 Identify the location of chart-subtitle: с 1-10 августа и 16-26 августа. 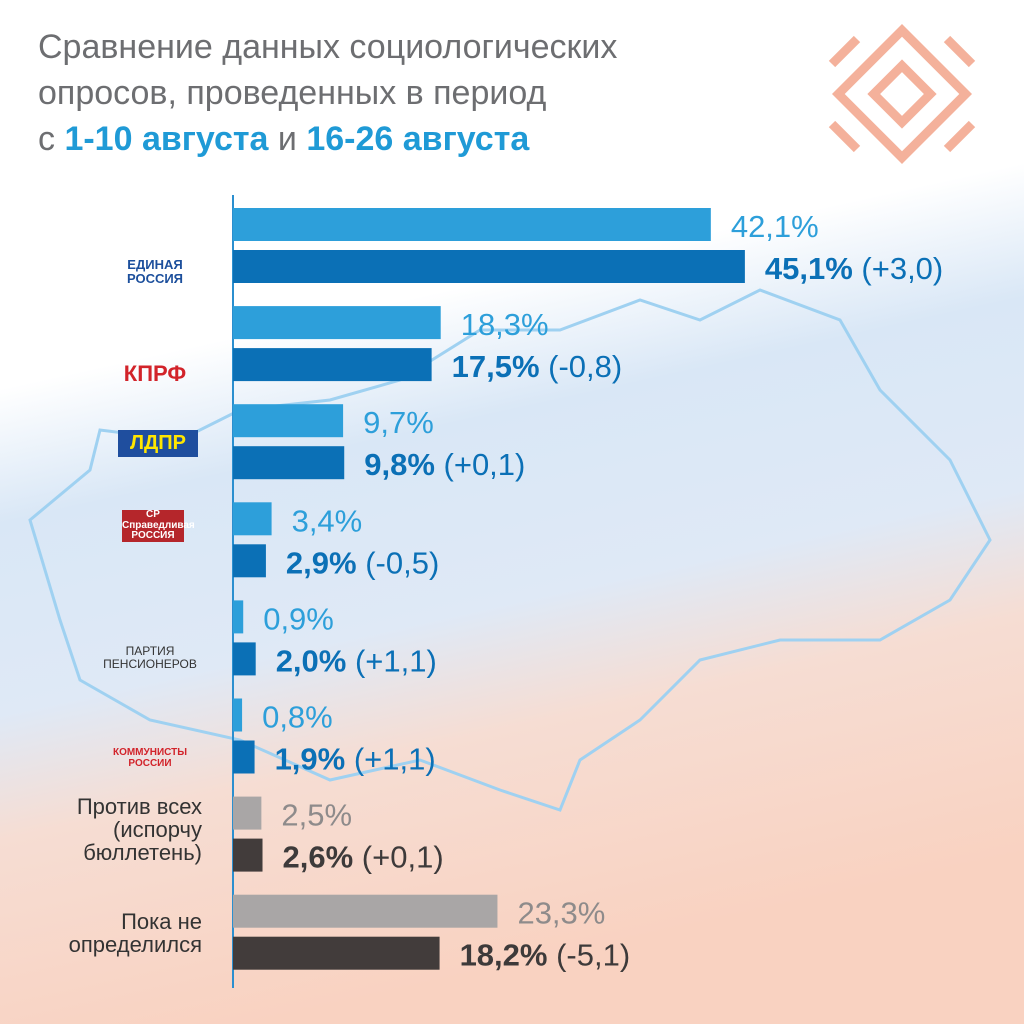
(284, 139).